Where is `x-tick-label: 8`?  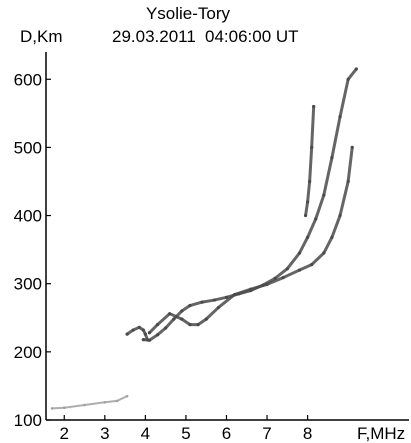
x-tick-label: 8 is located at coordinates (307, 433).